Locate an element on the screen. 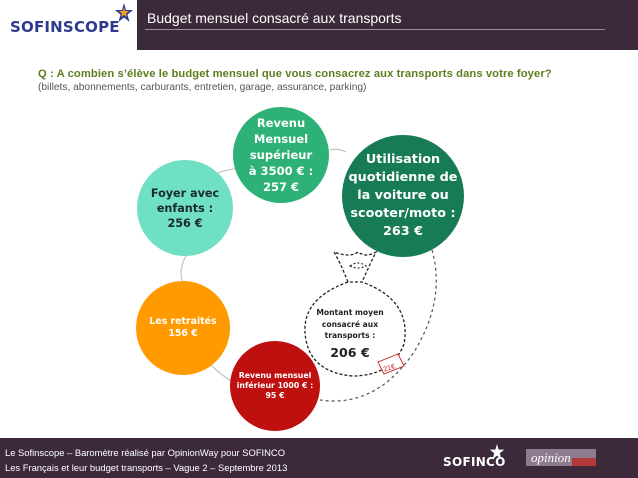  connector-arc-dashed is located at coordinates (378, 325).